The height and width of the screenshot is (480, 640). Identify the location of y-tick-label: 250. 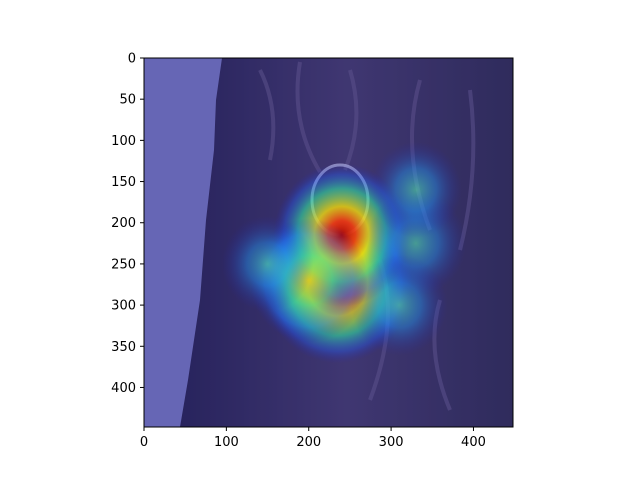
(123, 264).